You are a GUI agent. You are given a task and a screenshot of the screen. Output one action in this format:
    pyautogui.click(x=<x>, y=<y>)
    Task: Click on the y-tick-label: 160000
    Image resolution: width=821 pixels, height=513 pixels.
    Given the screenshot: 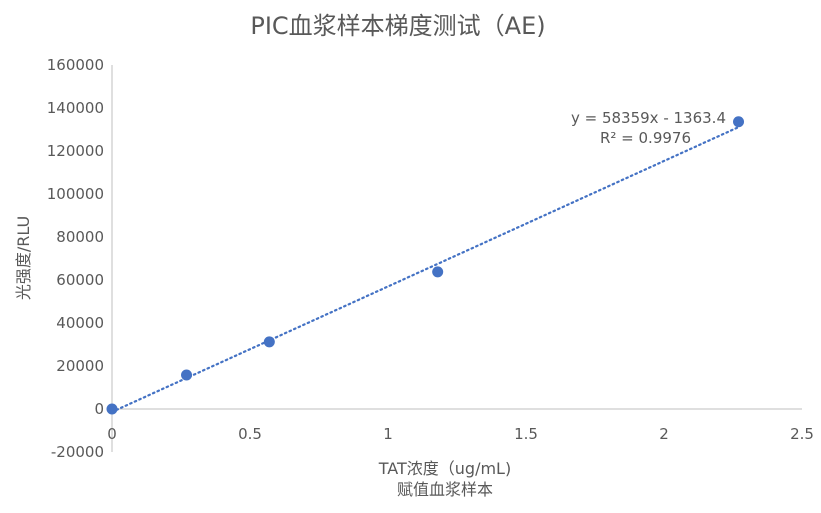 What is the action you would take?
    pyautogui.click(x=75, y=65)
    